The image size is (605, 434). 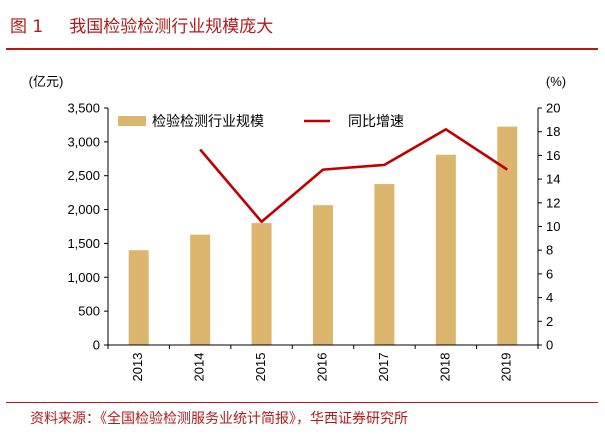 I want to click on right-tick-label: 14, so click(x=553, y=179).